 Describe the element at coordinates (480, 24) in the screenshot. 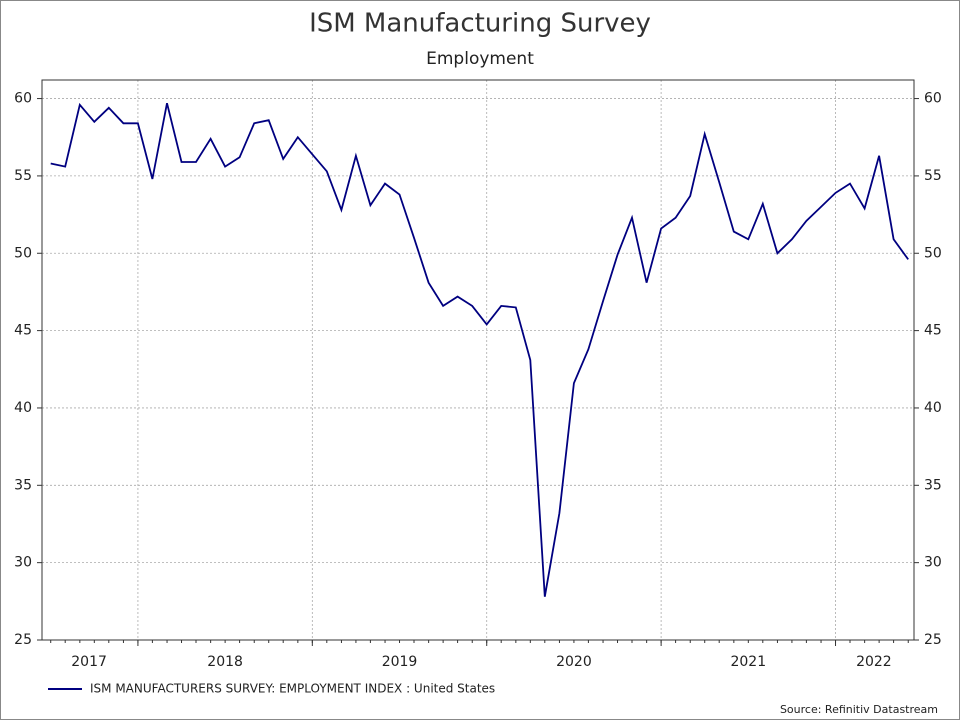

I see `chart-title: ISM Manufacturing Survey` at that location.